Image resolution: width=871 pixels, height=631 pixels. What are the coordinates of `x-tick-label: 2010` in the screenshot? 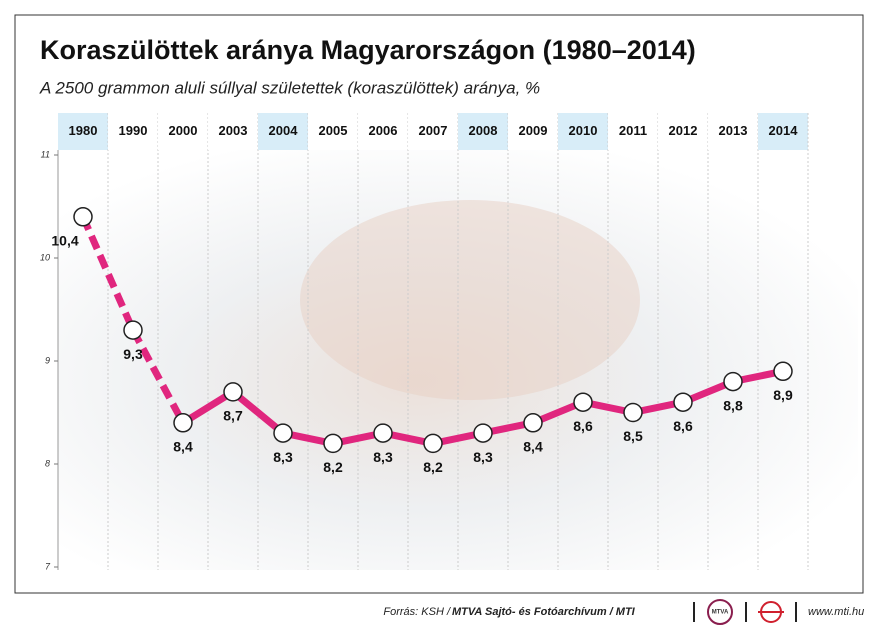 It's located at (583, 130).